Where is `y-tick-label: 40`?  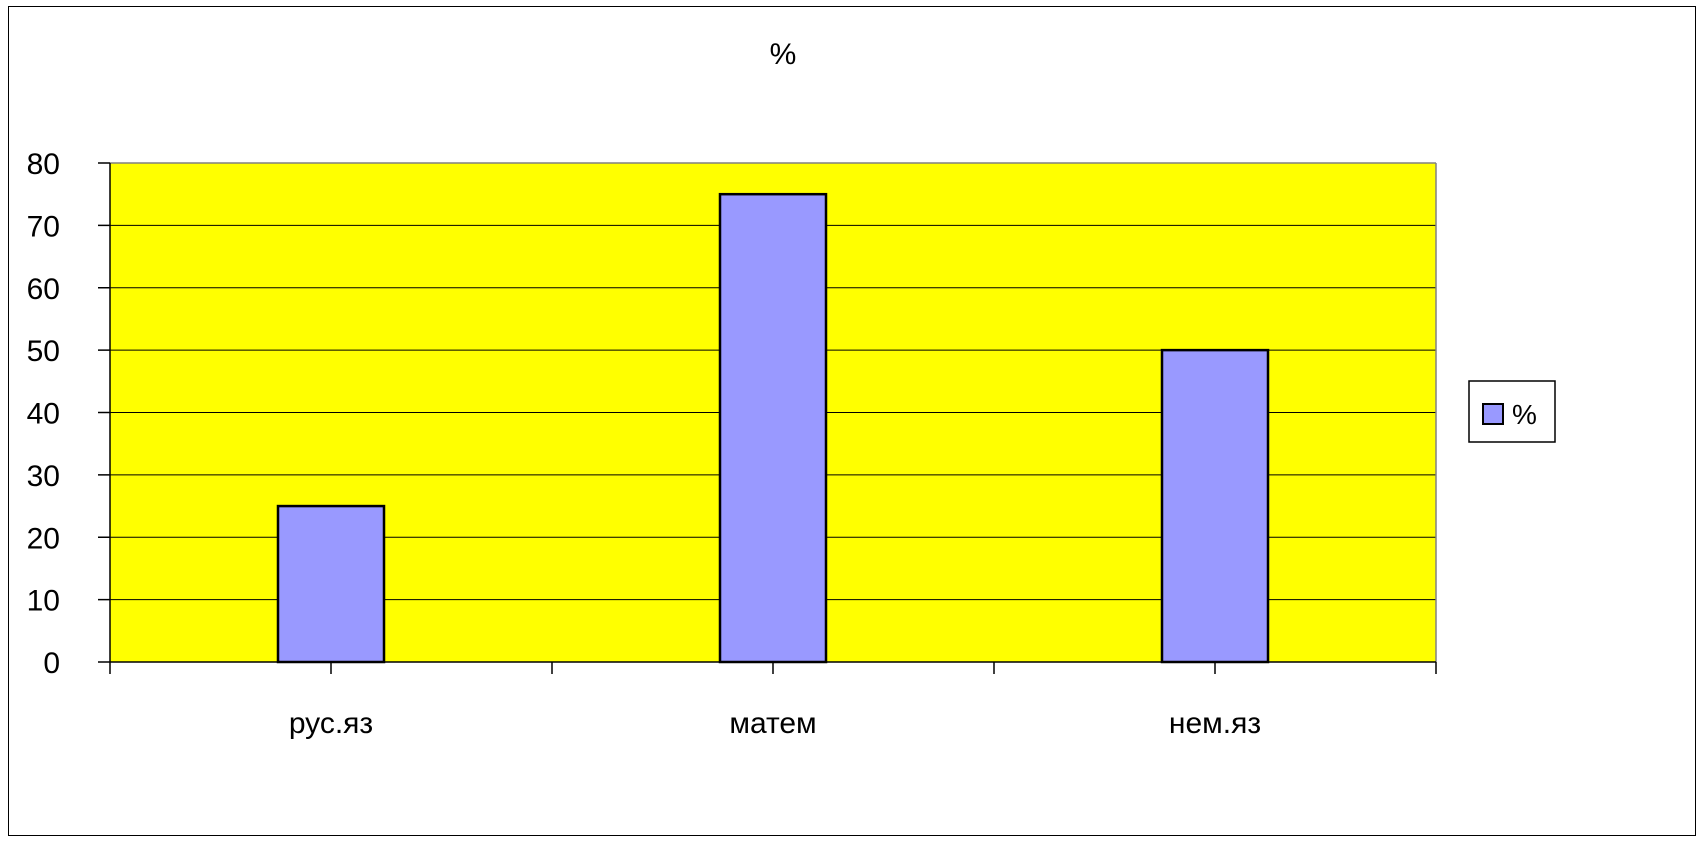
y-tick-label: 40 is located at coordinates (43, 414).